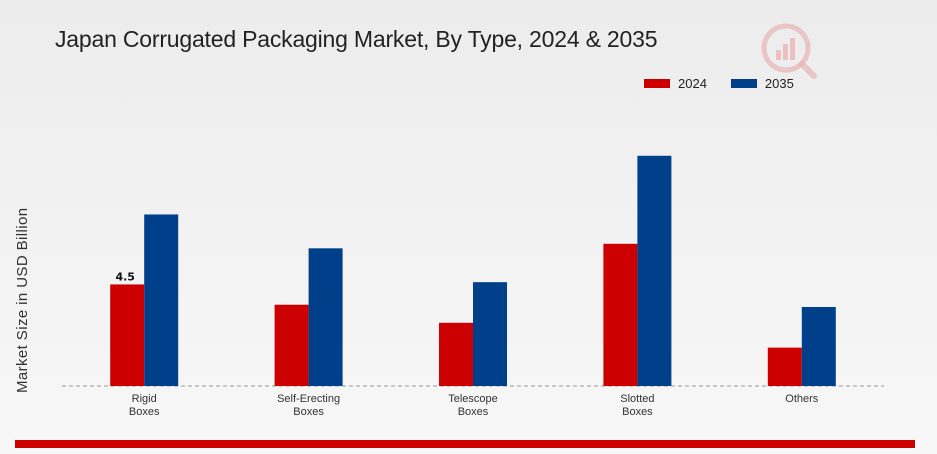  I want to click on x-tick-label-1-0: Self-Erecting, so click(308, 399).